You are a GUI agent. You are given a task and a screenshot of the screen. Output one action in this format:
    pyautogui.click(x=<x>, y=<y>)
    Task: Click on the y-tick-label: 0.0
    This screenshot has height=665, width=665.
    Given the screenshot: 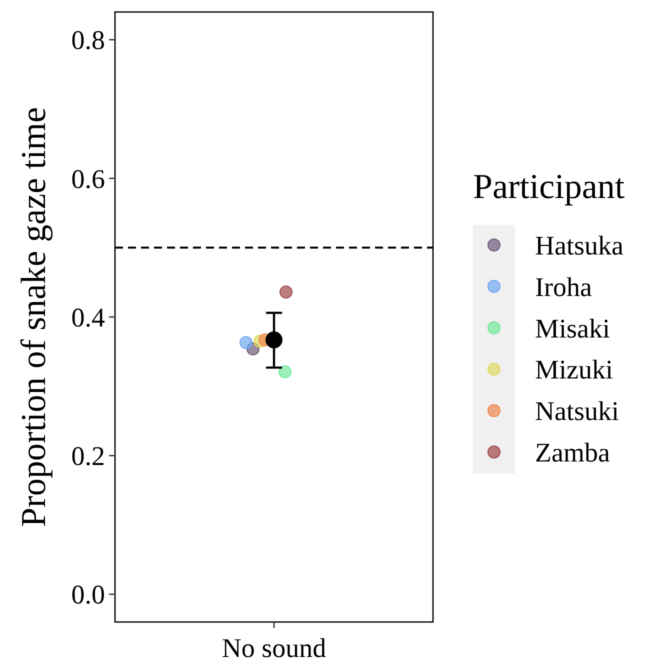 What is the action you would take?
    pyautogui.click(x=88, y=595)
    